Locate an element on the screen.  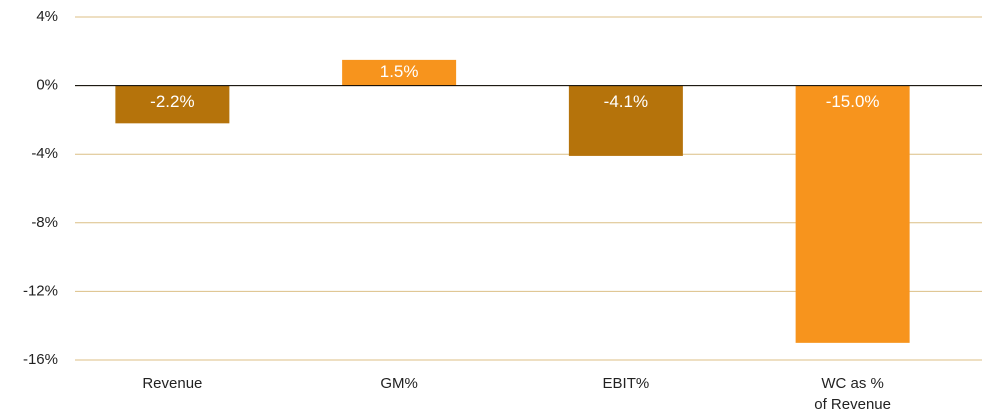
x-tick-label: GM% is located at coordinates (399, 383).